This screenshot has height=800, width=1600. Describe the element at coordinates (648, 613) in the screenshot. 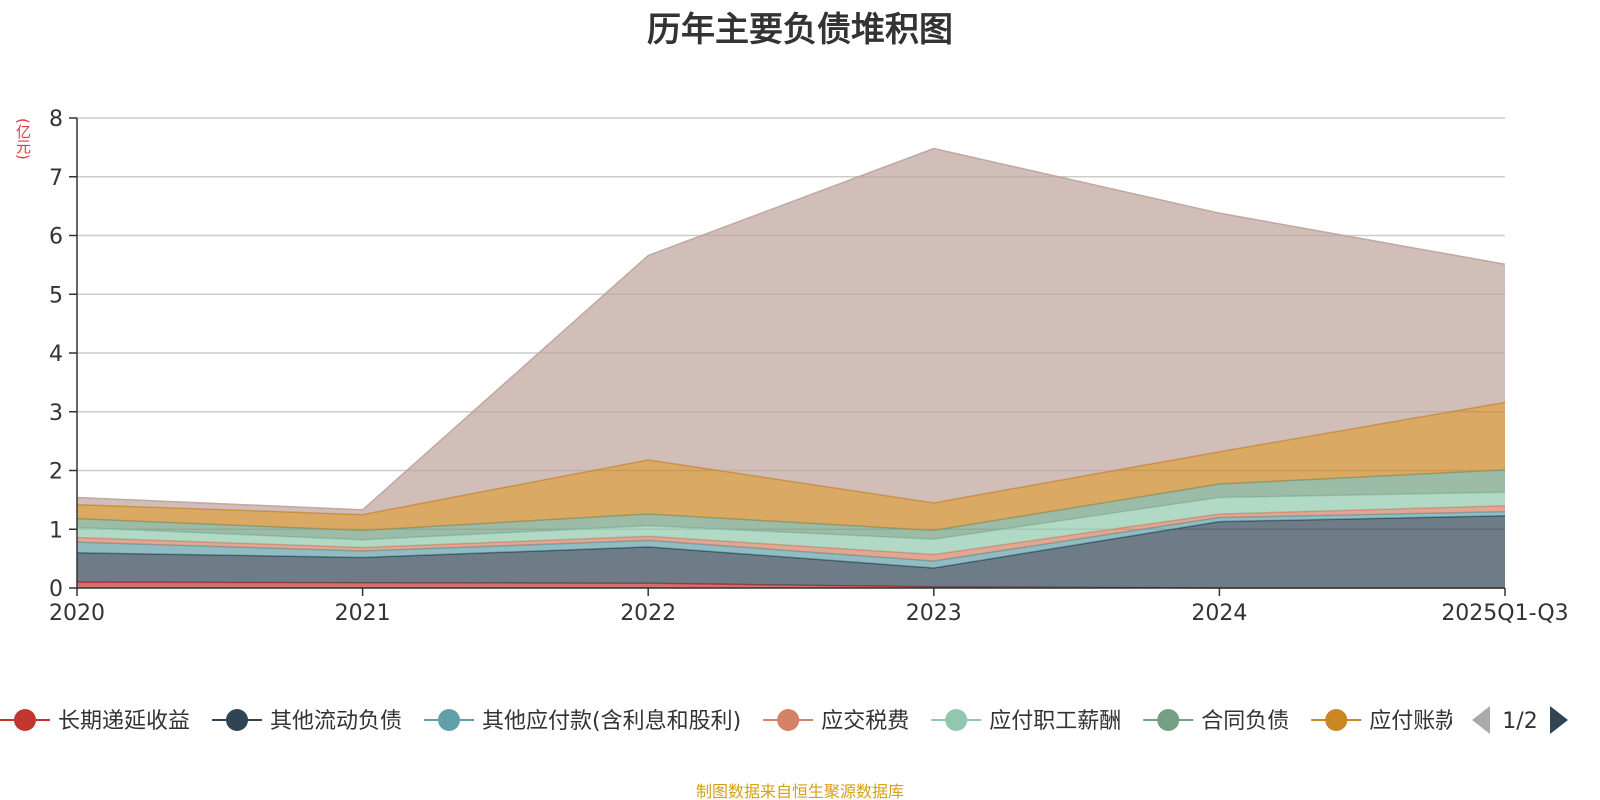

I see `x-tick-label: 2022` at that location.